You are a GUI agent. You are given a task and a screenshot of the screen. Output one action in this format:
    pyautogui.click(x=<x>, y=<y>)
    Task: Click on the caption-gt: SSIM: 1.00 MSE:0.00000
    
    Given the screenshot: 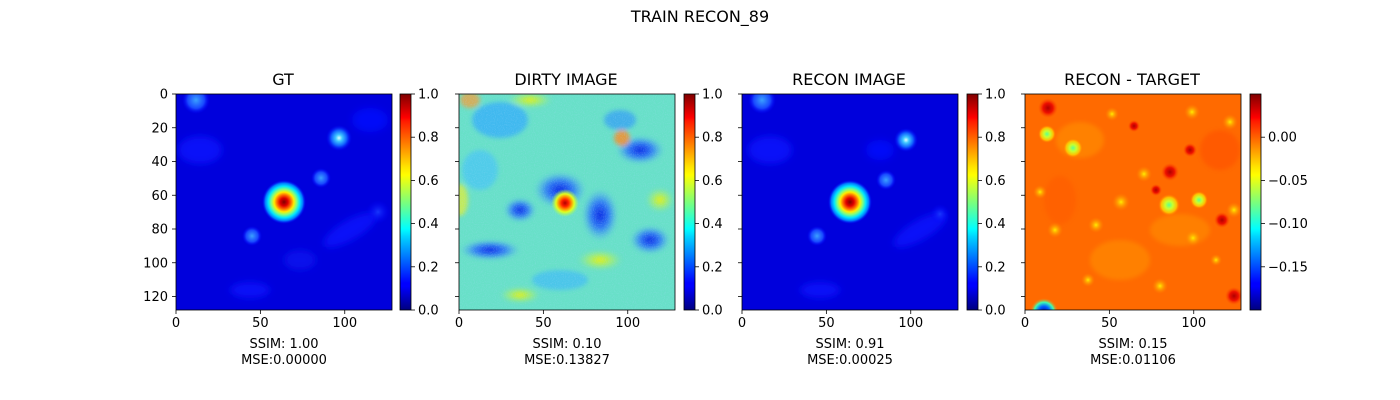 What is the action you would take?
    pyautogui.click(x=284, y=353)
    